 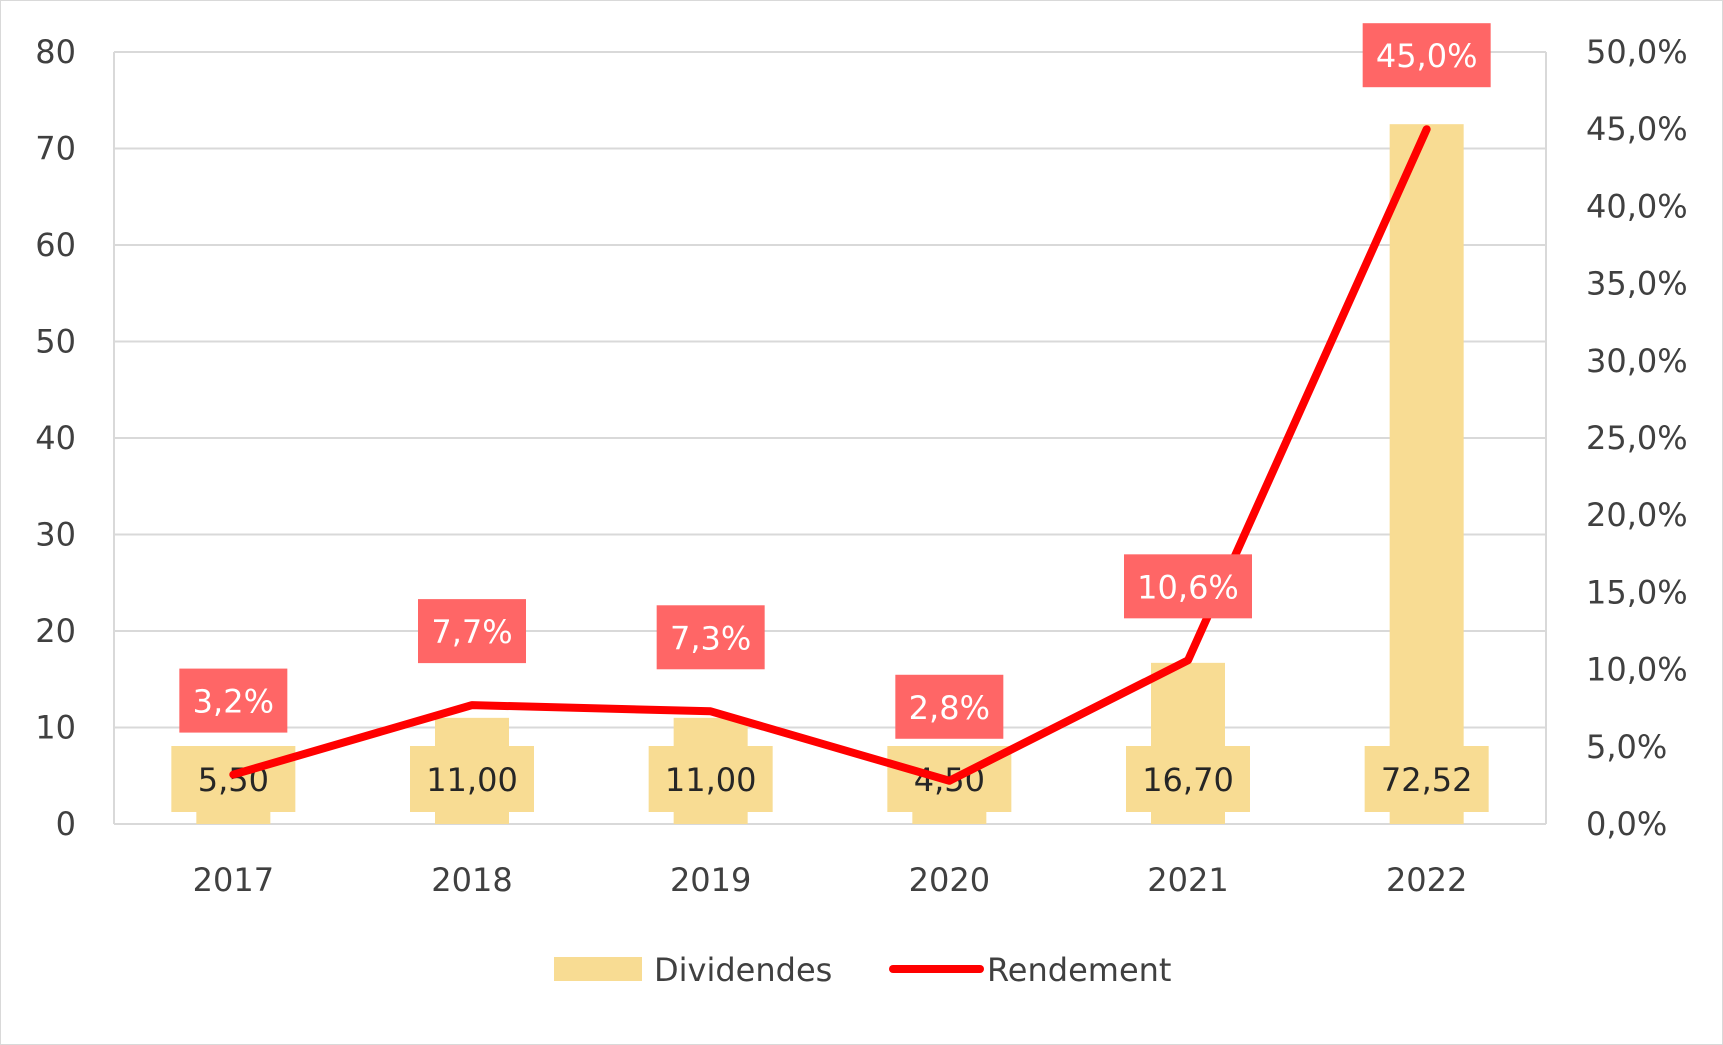 What do you see at coordinates (1626, 824) in the screenshot?
I see `right-tick-label: 0,0%` at bounding box center [1626, 824].